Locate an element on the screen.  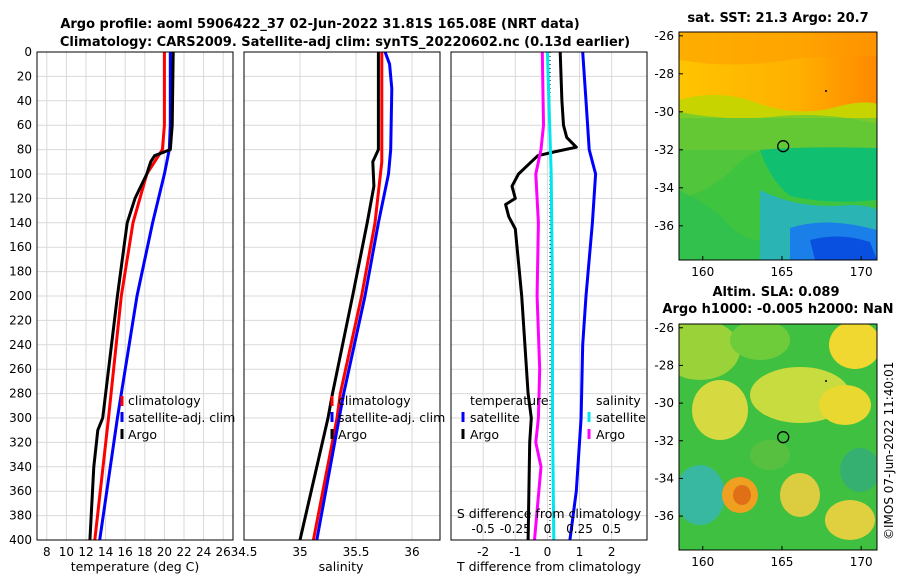
depth-tick-label: 220 is located at coordinates (20, 320).